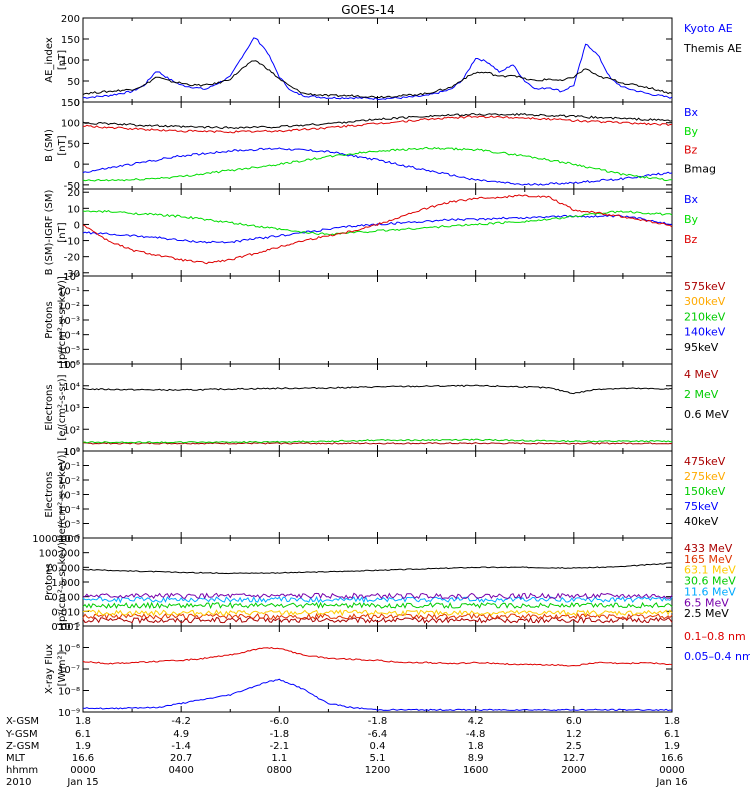 The image size is (750, 800). Describe the element at coordinates (69, 692) in the screenshot. I see `y-tick-label: 10⁻⁸` at that location.